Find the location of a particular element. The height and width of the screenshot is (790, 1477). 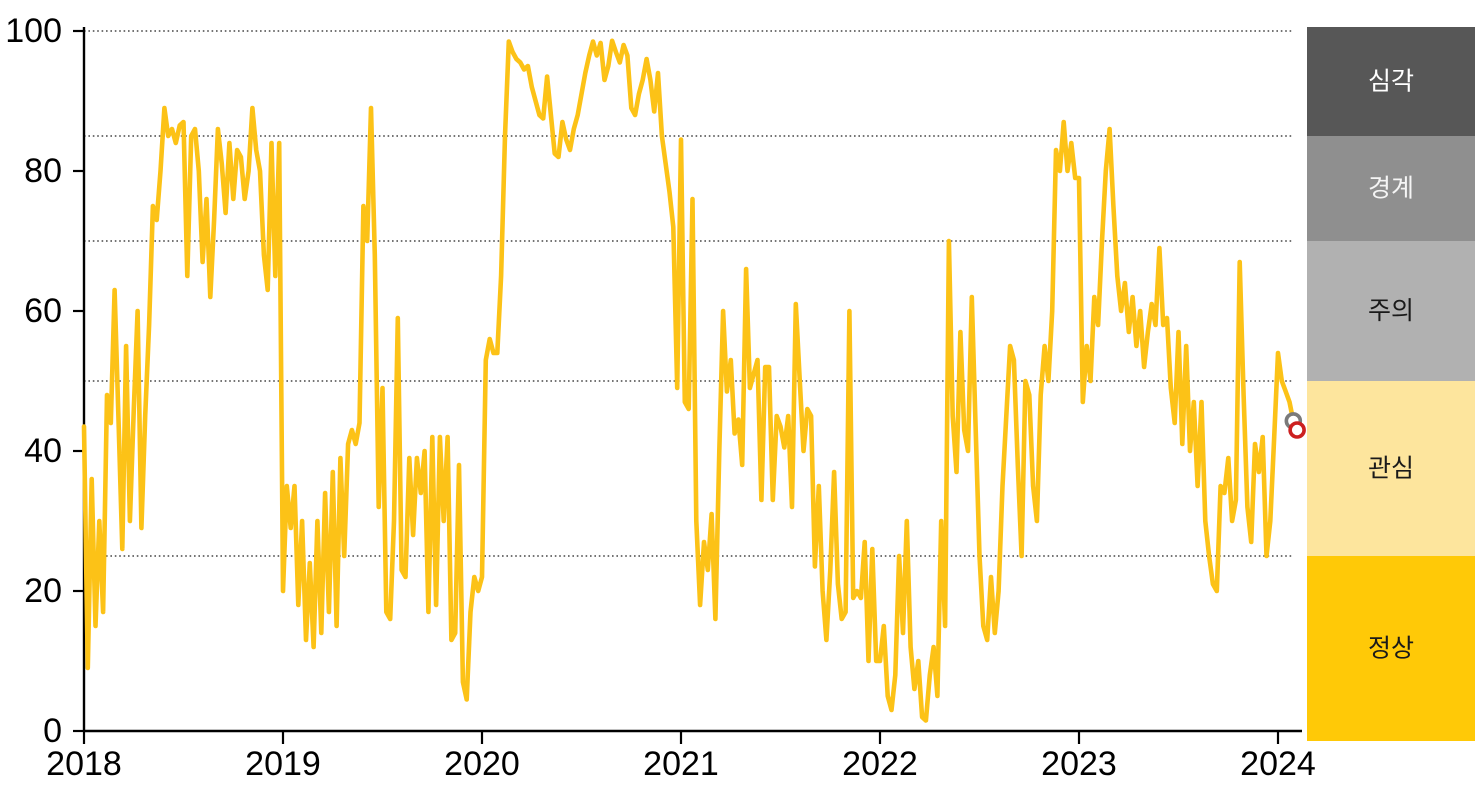

latest-value-markers is located at coordinates (1295, 425).